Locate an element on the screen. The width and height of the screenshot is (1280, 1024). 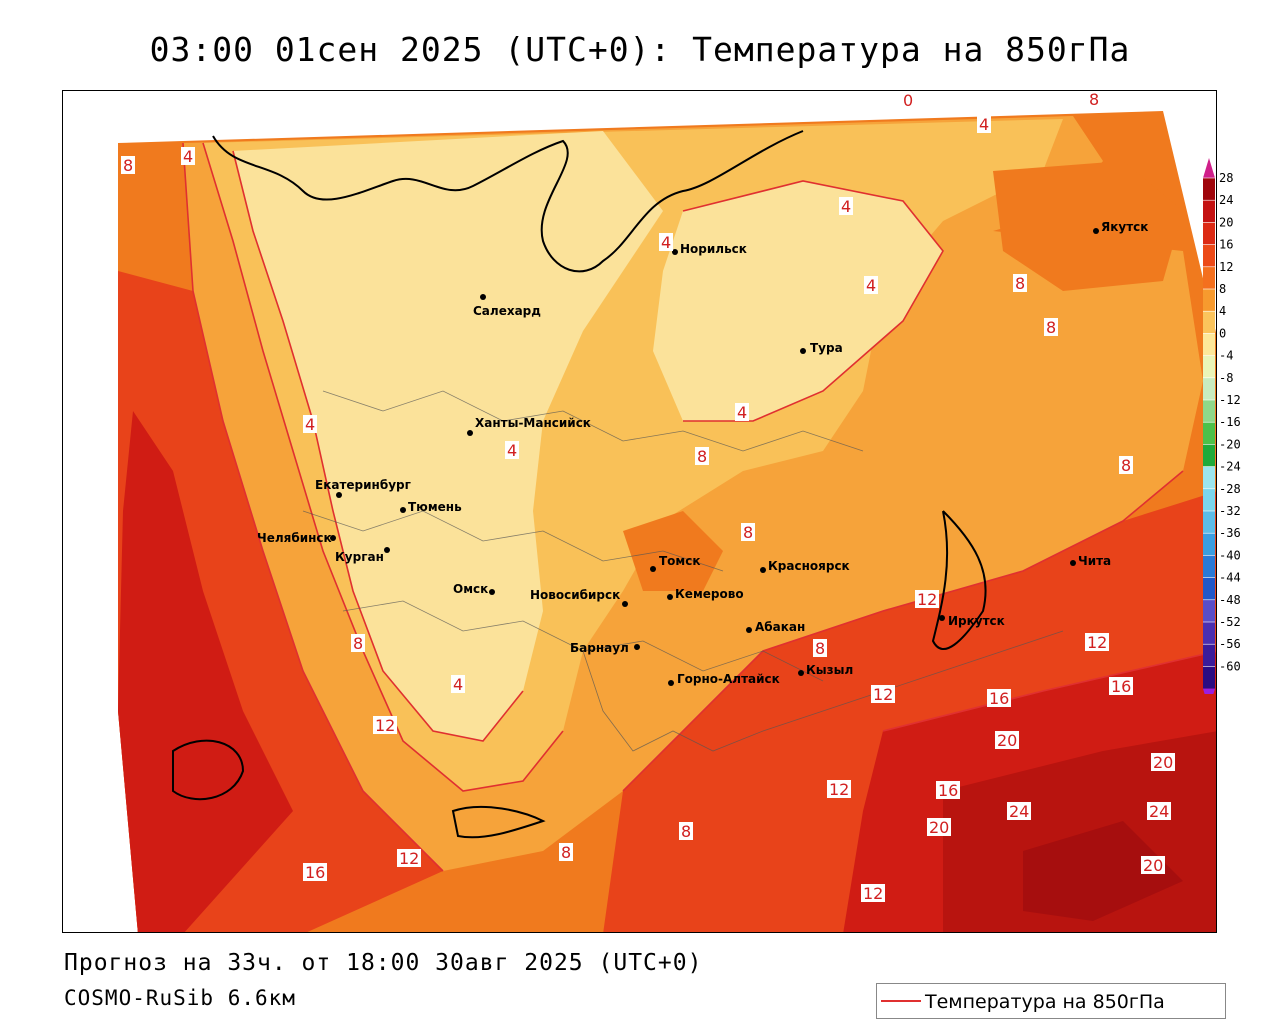
svg-text: Томск is located at coordinates (680, 561).